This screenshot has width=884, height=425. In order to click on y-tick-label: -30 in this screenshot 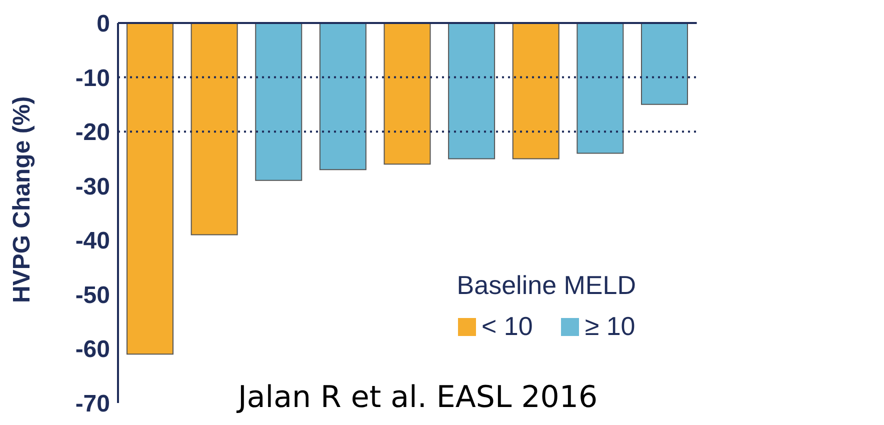, I will do `click(92, 186)`.